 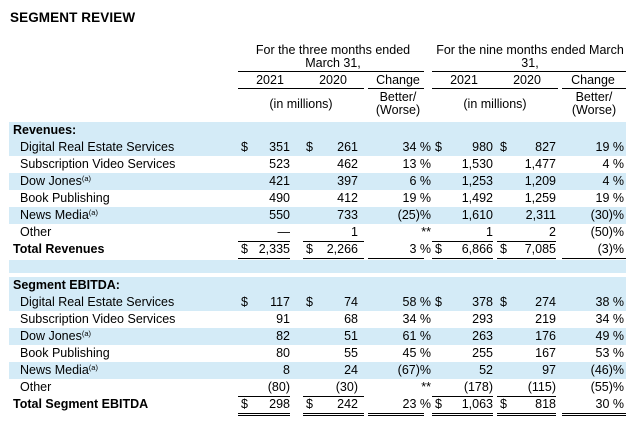 I want to click on header-year-2021-q: 2021, so click(x=270, y=80).